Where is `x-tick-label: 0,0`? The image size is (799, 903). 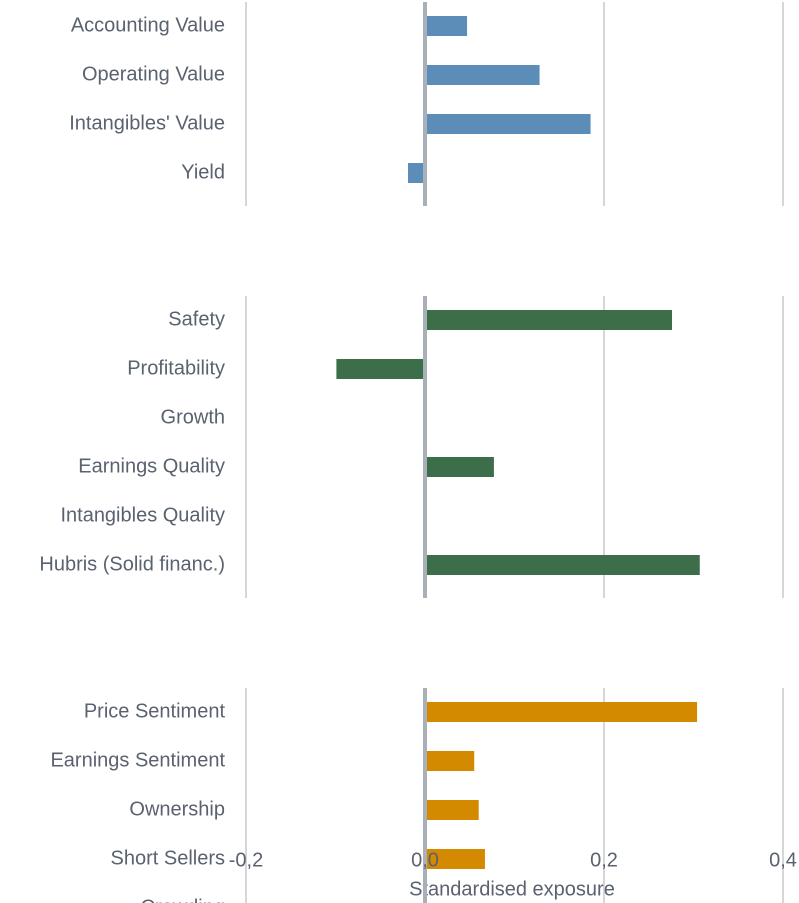
x-tick-label: 0,0 is located at coordinates (425, 860).